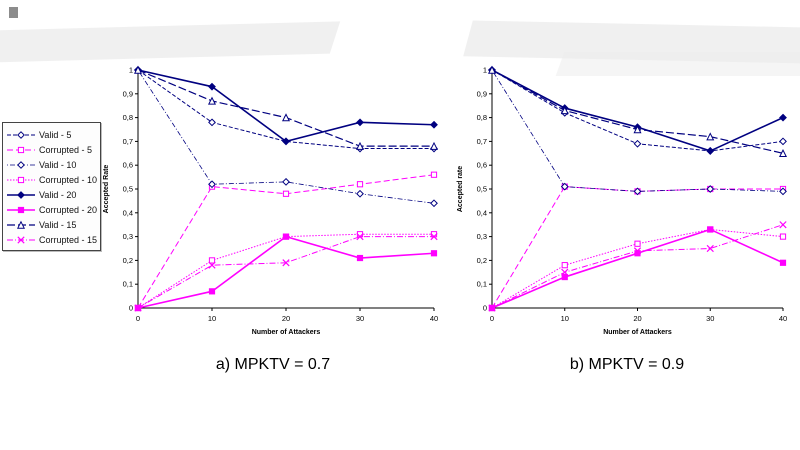 The width and height of the screenshot is (800, 450). Describe the element at coordinates (58, 224) in the screenshot. I see `legend-item-label: Valid - 15` at that location.